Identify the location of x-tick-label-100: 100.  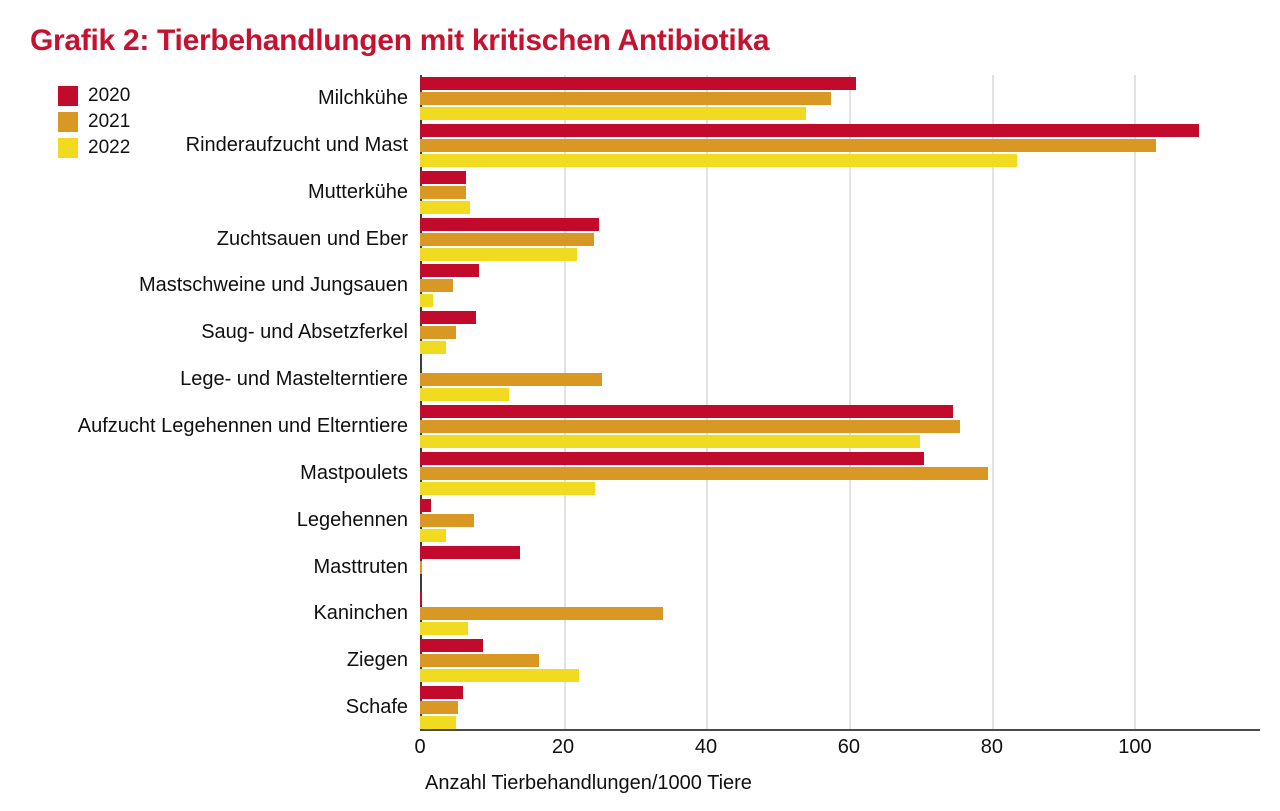
(1135, 747).